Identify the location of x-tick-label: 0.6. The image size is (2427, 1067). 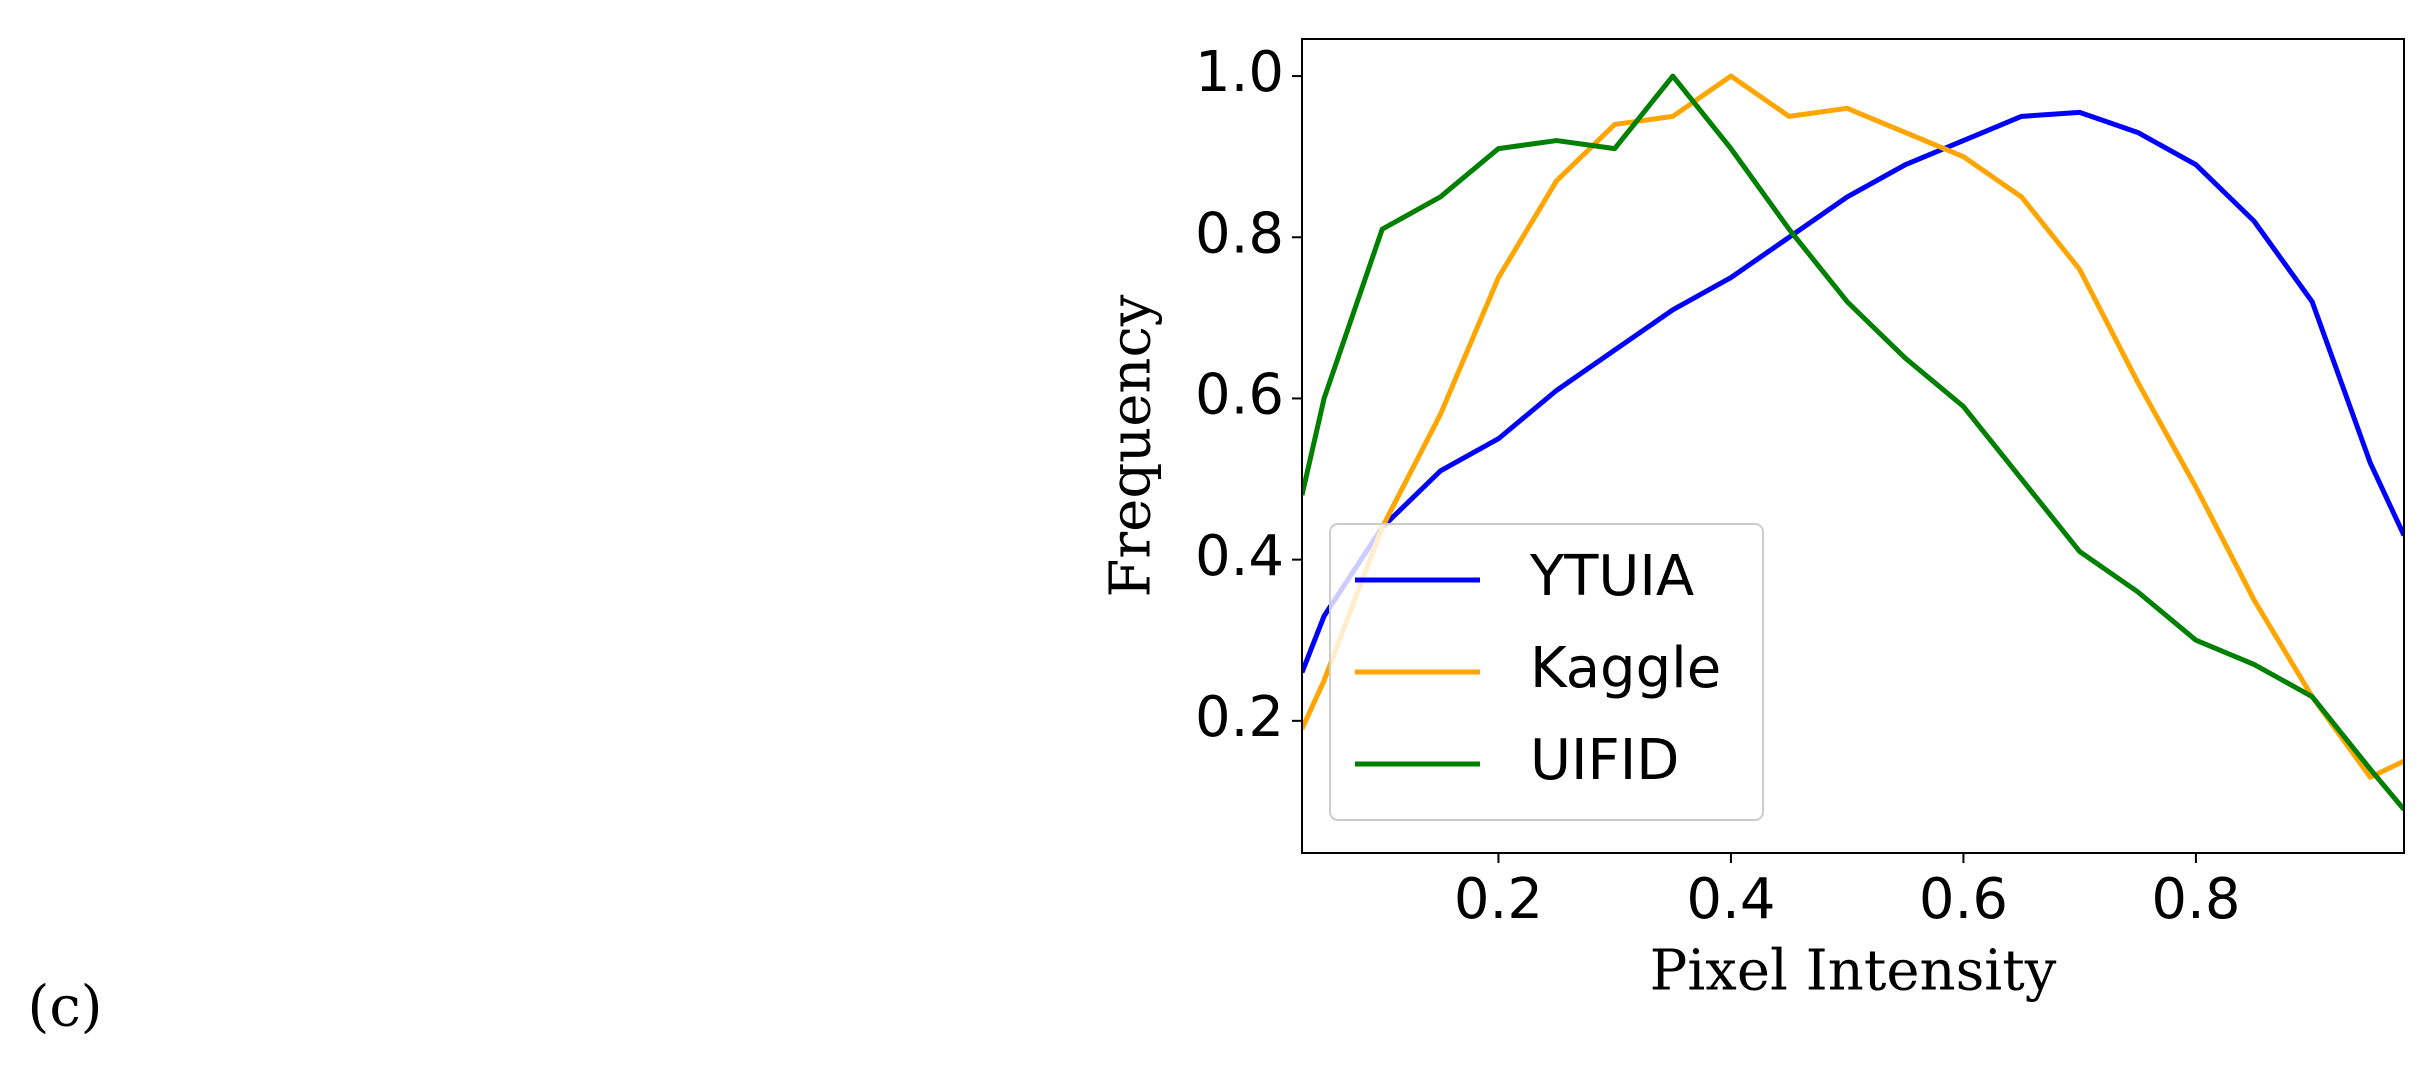
(1963, 899).